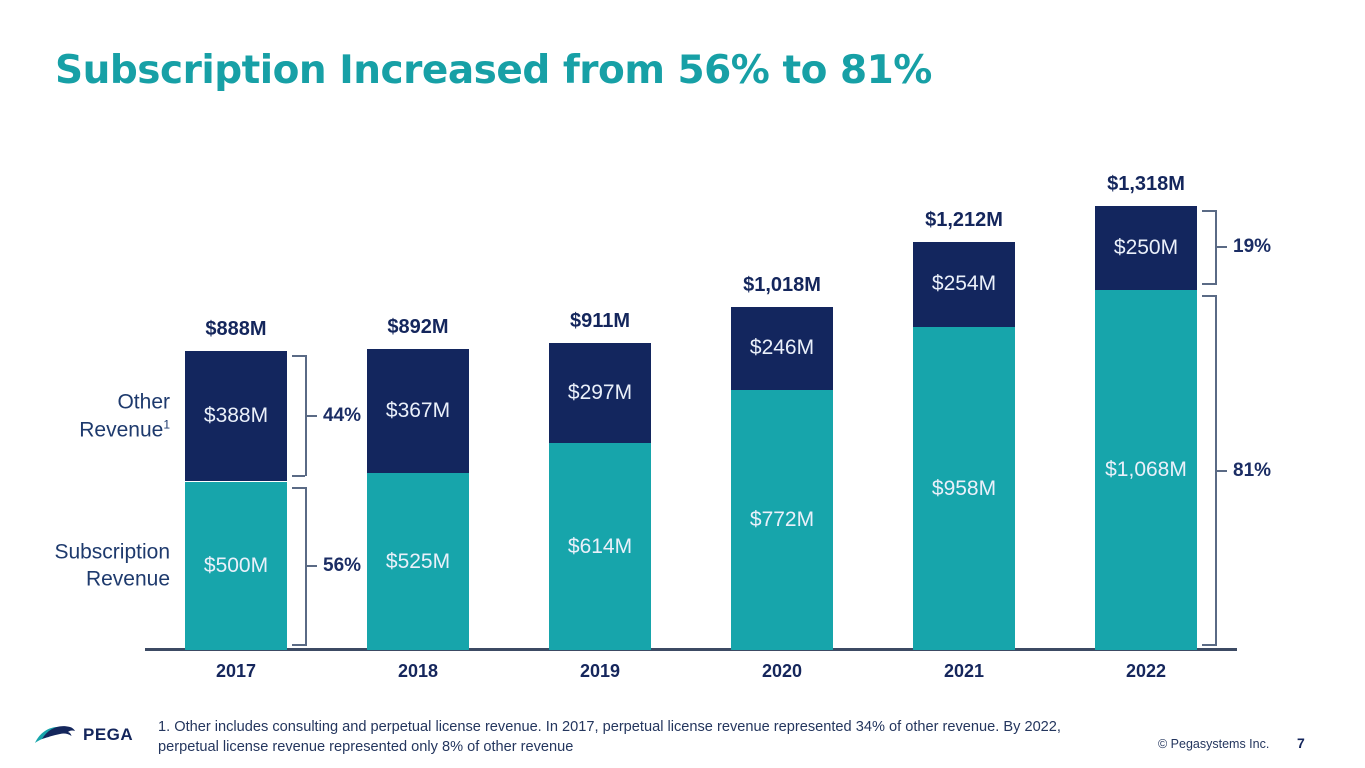  Describe the element at coordinates (342, 566) in the screenshot. I see `percent-label: 56%` at that location.